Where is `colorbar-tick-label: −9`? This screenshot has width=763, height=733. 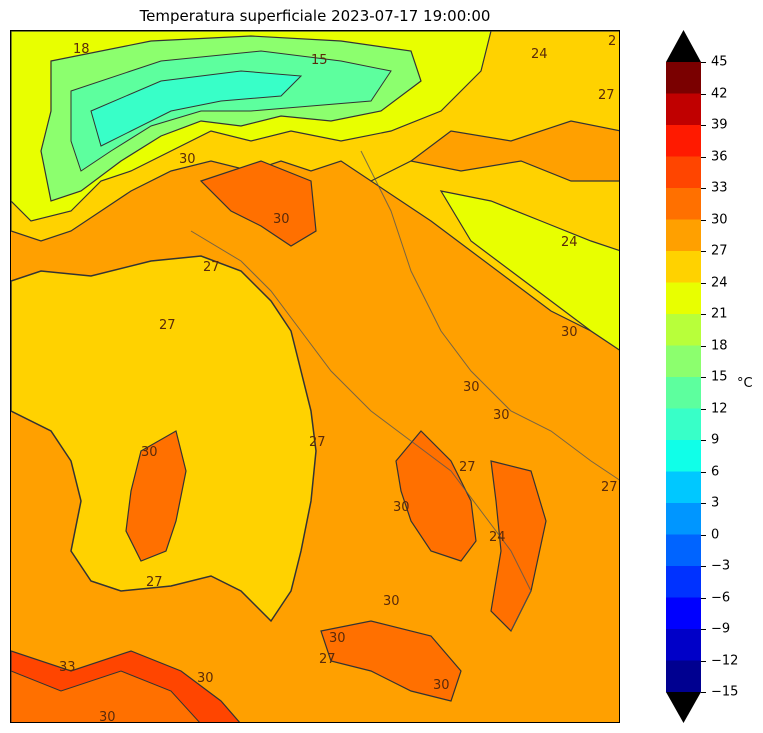
colorbar-tick-label: −9 is located at coordinates (721, 629).